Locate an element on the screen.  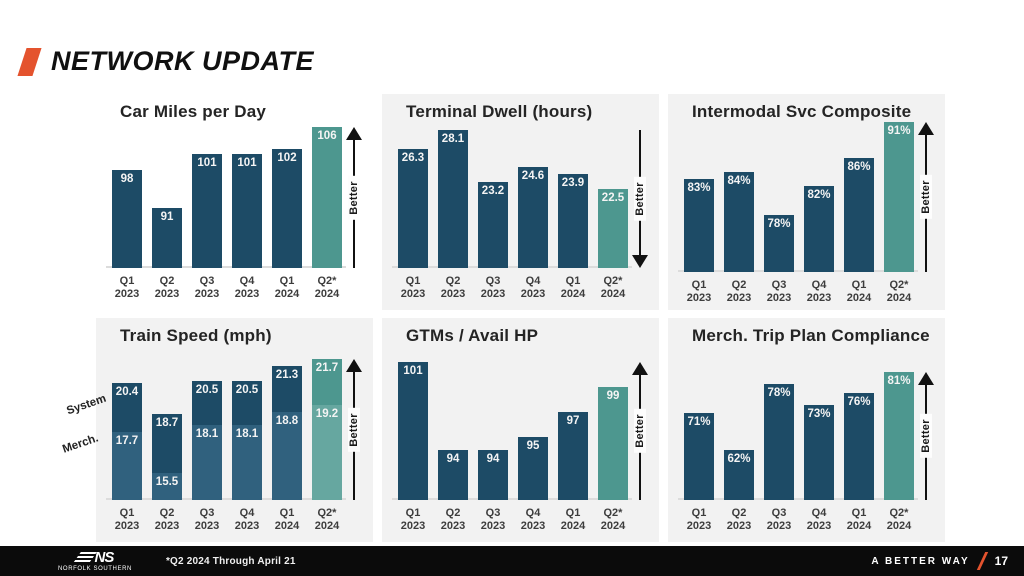
bar-value-label: 62% is located at coordinates (739, 459).